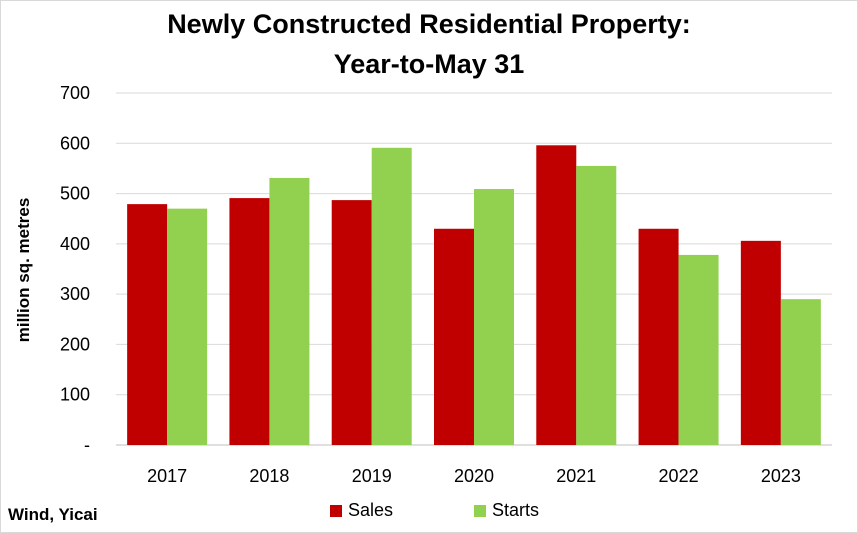 The width and height of the screenshot is (858, 533). I want to click on legend-swatch-starts, so click(480, 510).